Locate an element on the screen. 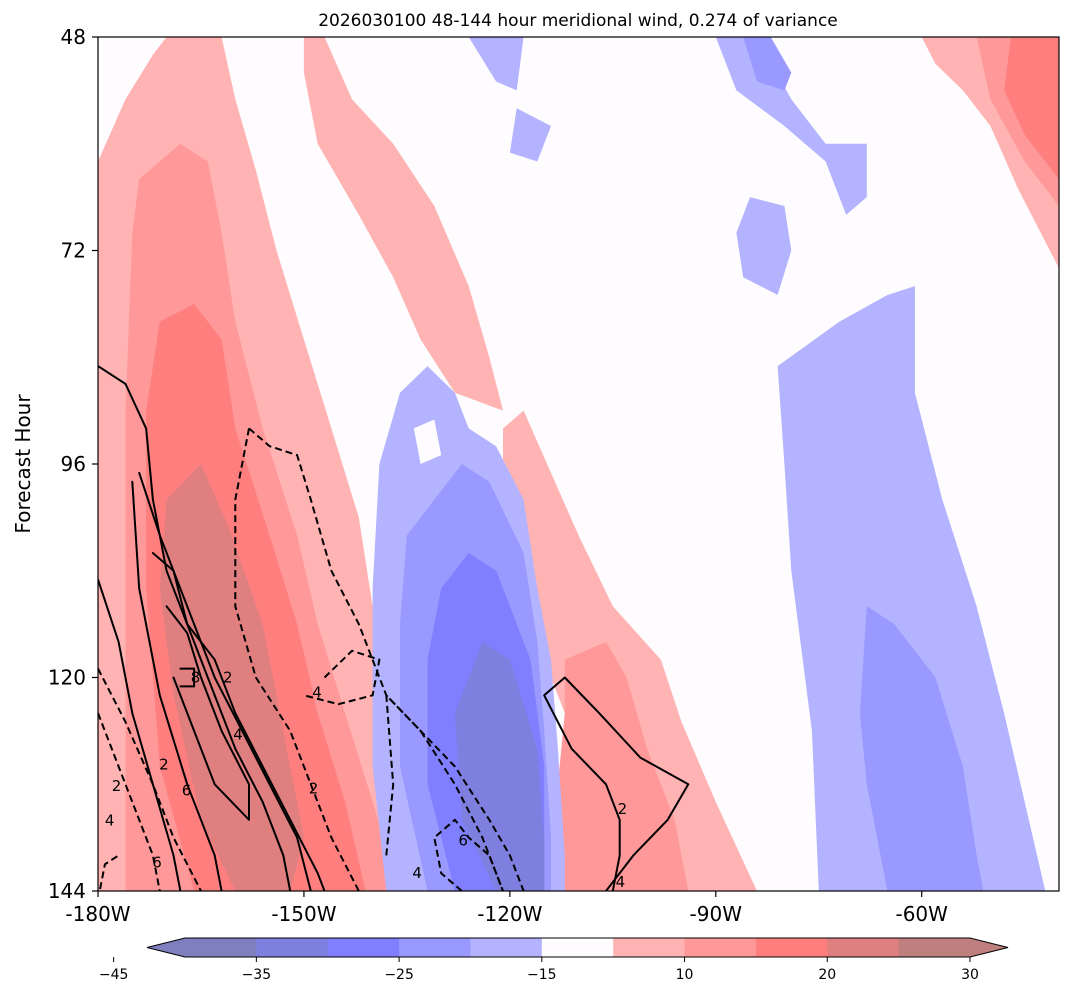 This screenshot has width=1069, height=997. y-tick-label-3: 120 is located at coordinates (67, 678).